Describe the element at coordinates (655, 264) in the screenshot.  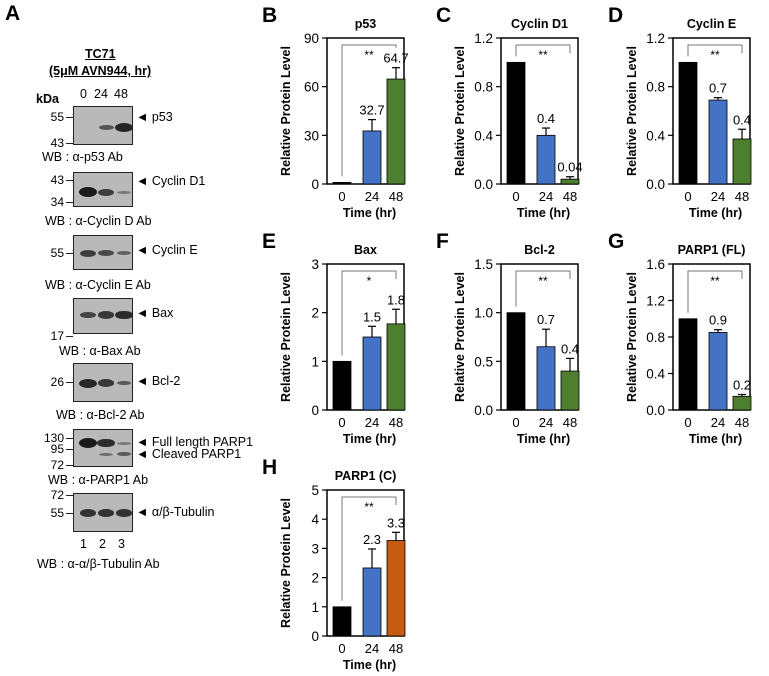
I see `y-tick-label: 1.6` at that location.